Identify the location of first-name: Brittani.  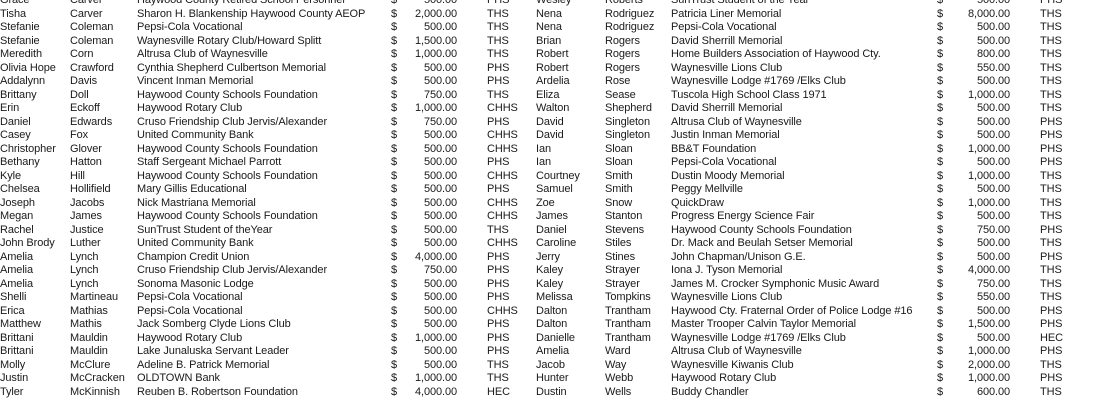
(17, 337).